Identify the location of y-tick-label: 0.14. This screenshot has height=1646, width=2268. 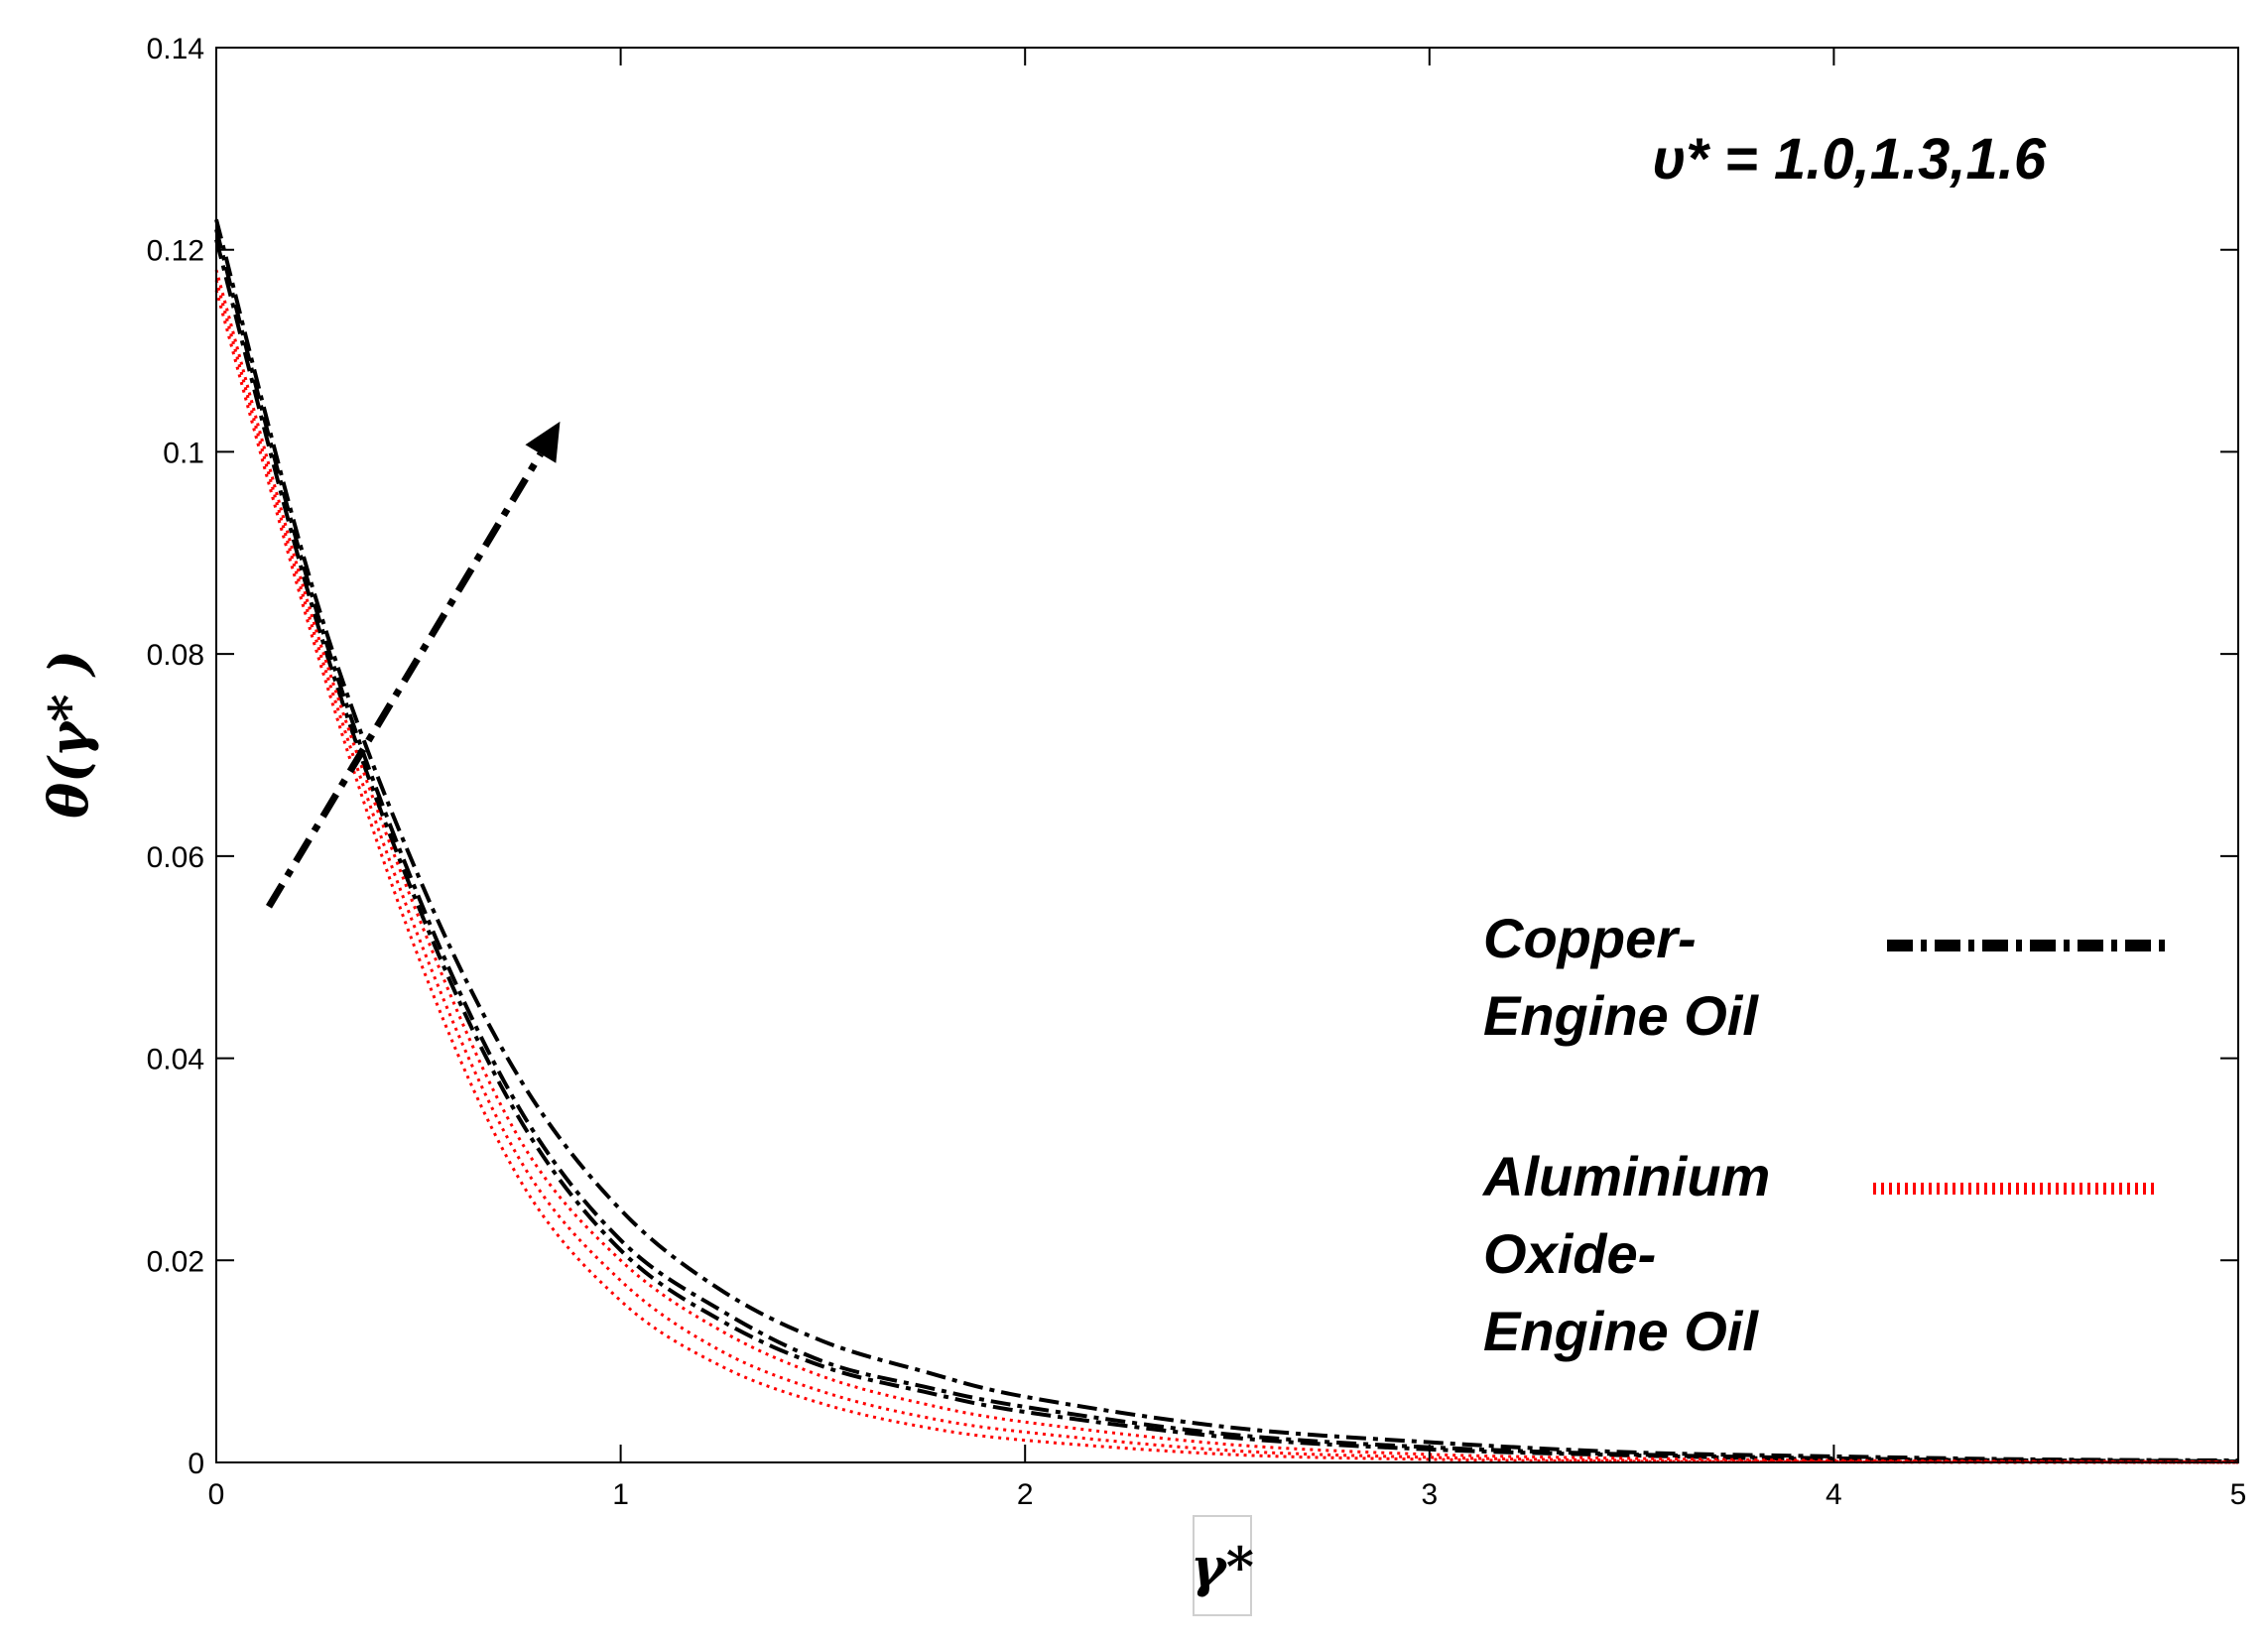
(175, 49).